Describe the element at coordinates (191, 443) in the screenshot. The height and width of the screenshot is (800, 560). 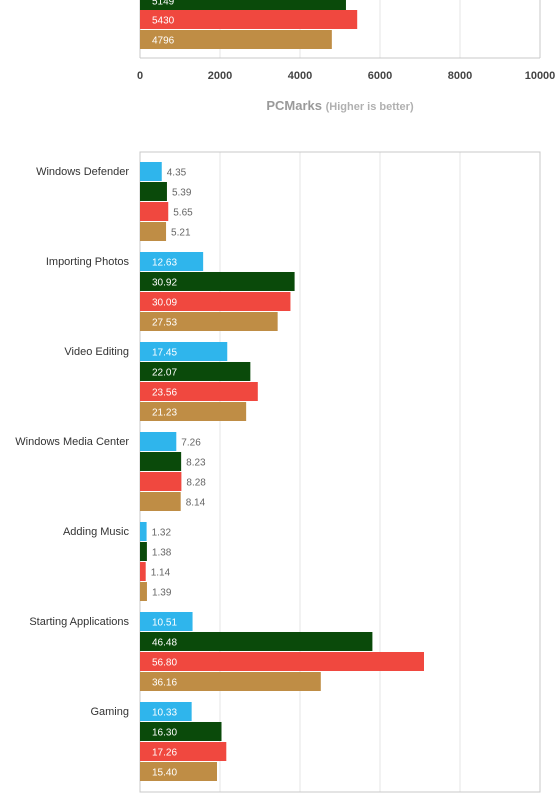
I see `bar-label: 7.26` at that location.